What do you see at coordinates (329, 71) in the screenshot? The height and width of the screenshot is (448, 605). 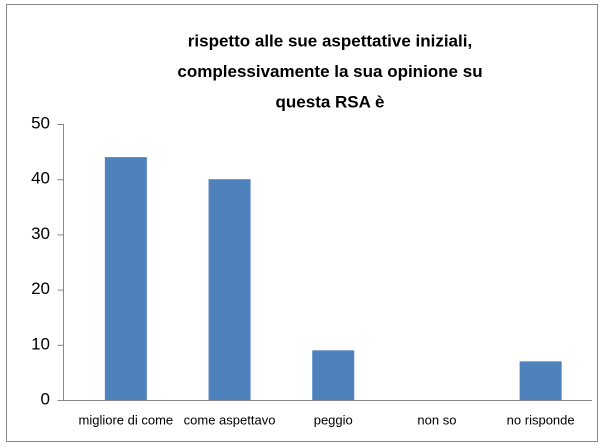 I see `chart-title: complessivamente la sua opinione su` at bounding box center [329, 71].